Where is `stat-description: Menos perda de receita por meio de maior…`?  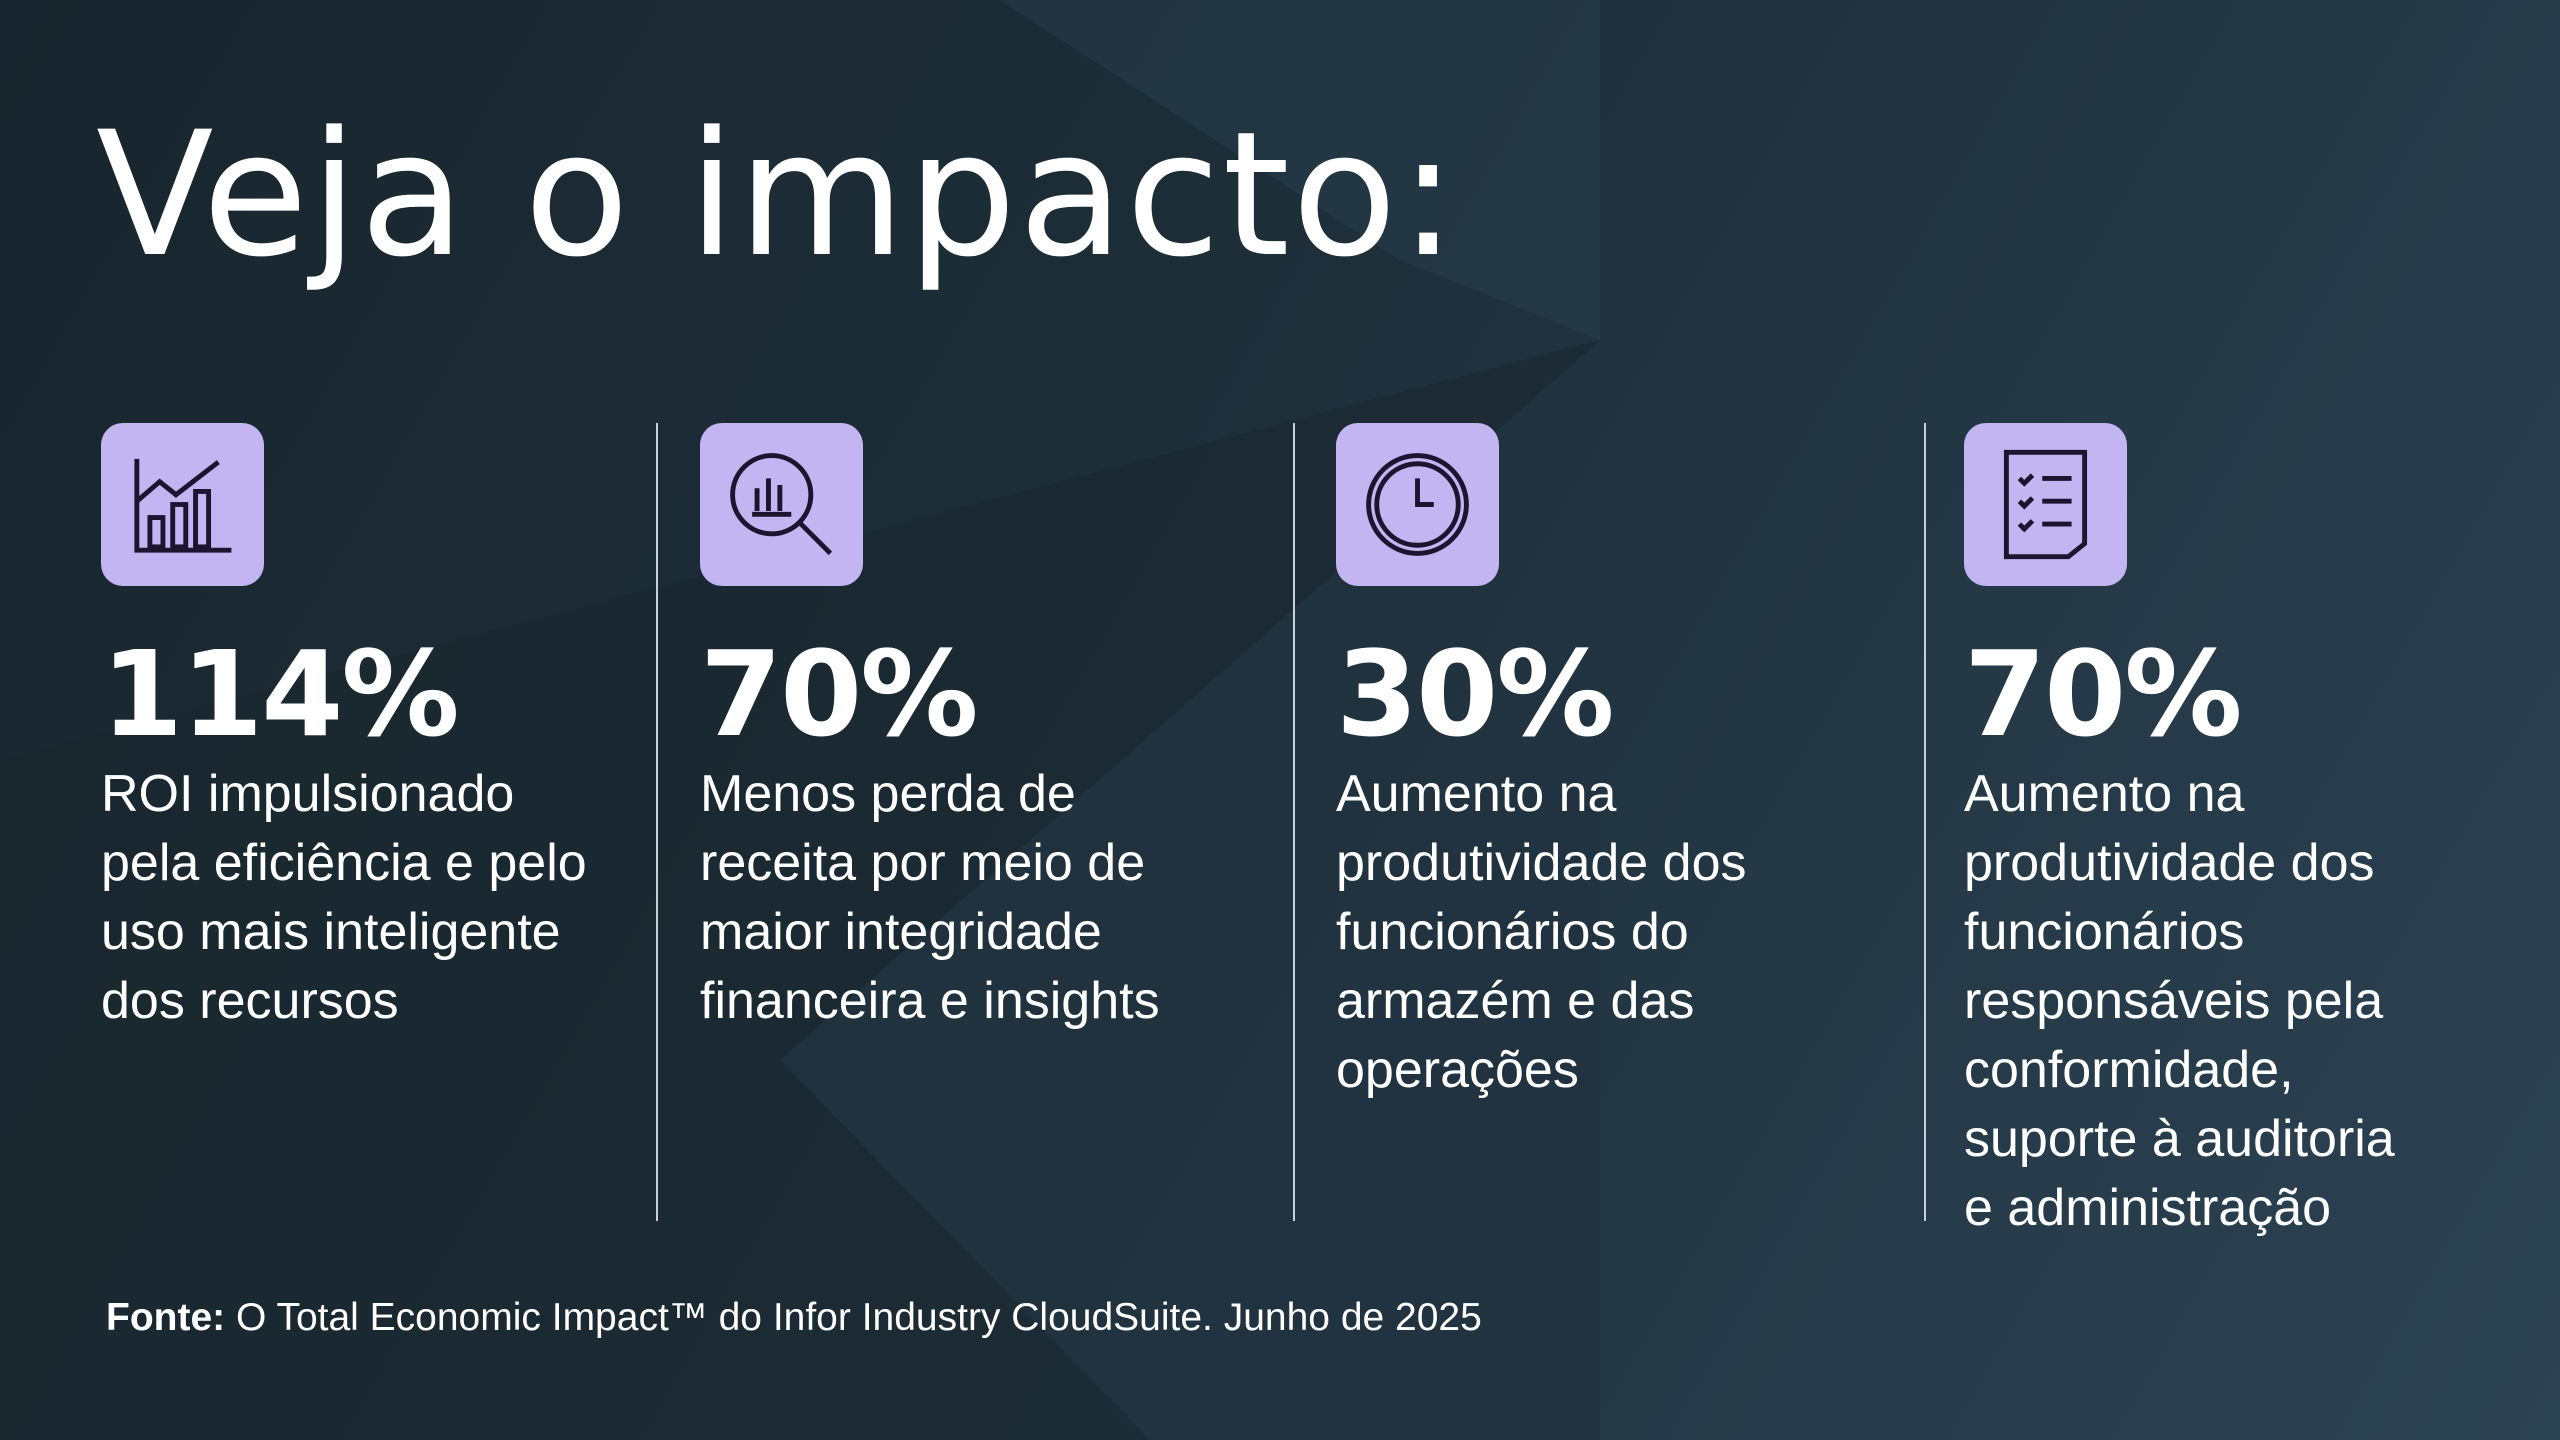 stat-description: Menos perda de receita por meio de maior… is located at coordinates (930, 897).